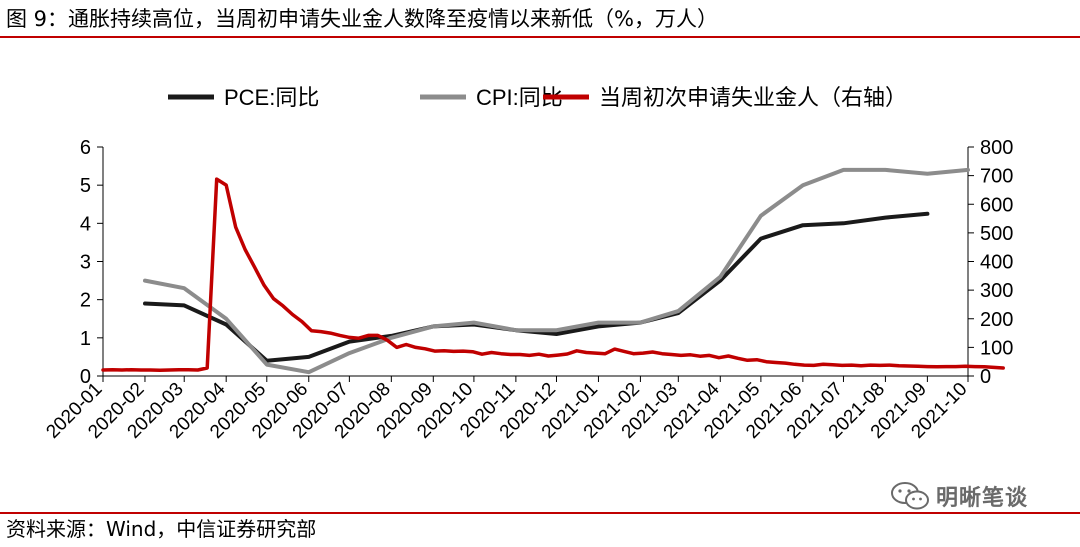 The height and width of the screenshot is (547, 1080). Describe the element at coordinates (362, 19) in the screenshot. I see `figure-title: 图 9：通胀持续高位，当周初申请失业金人数降至疫情以来新低（%，万人）` at that location.